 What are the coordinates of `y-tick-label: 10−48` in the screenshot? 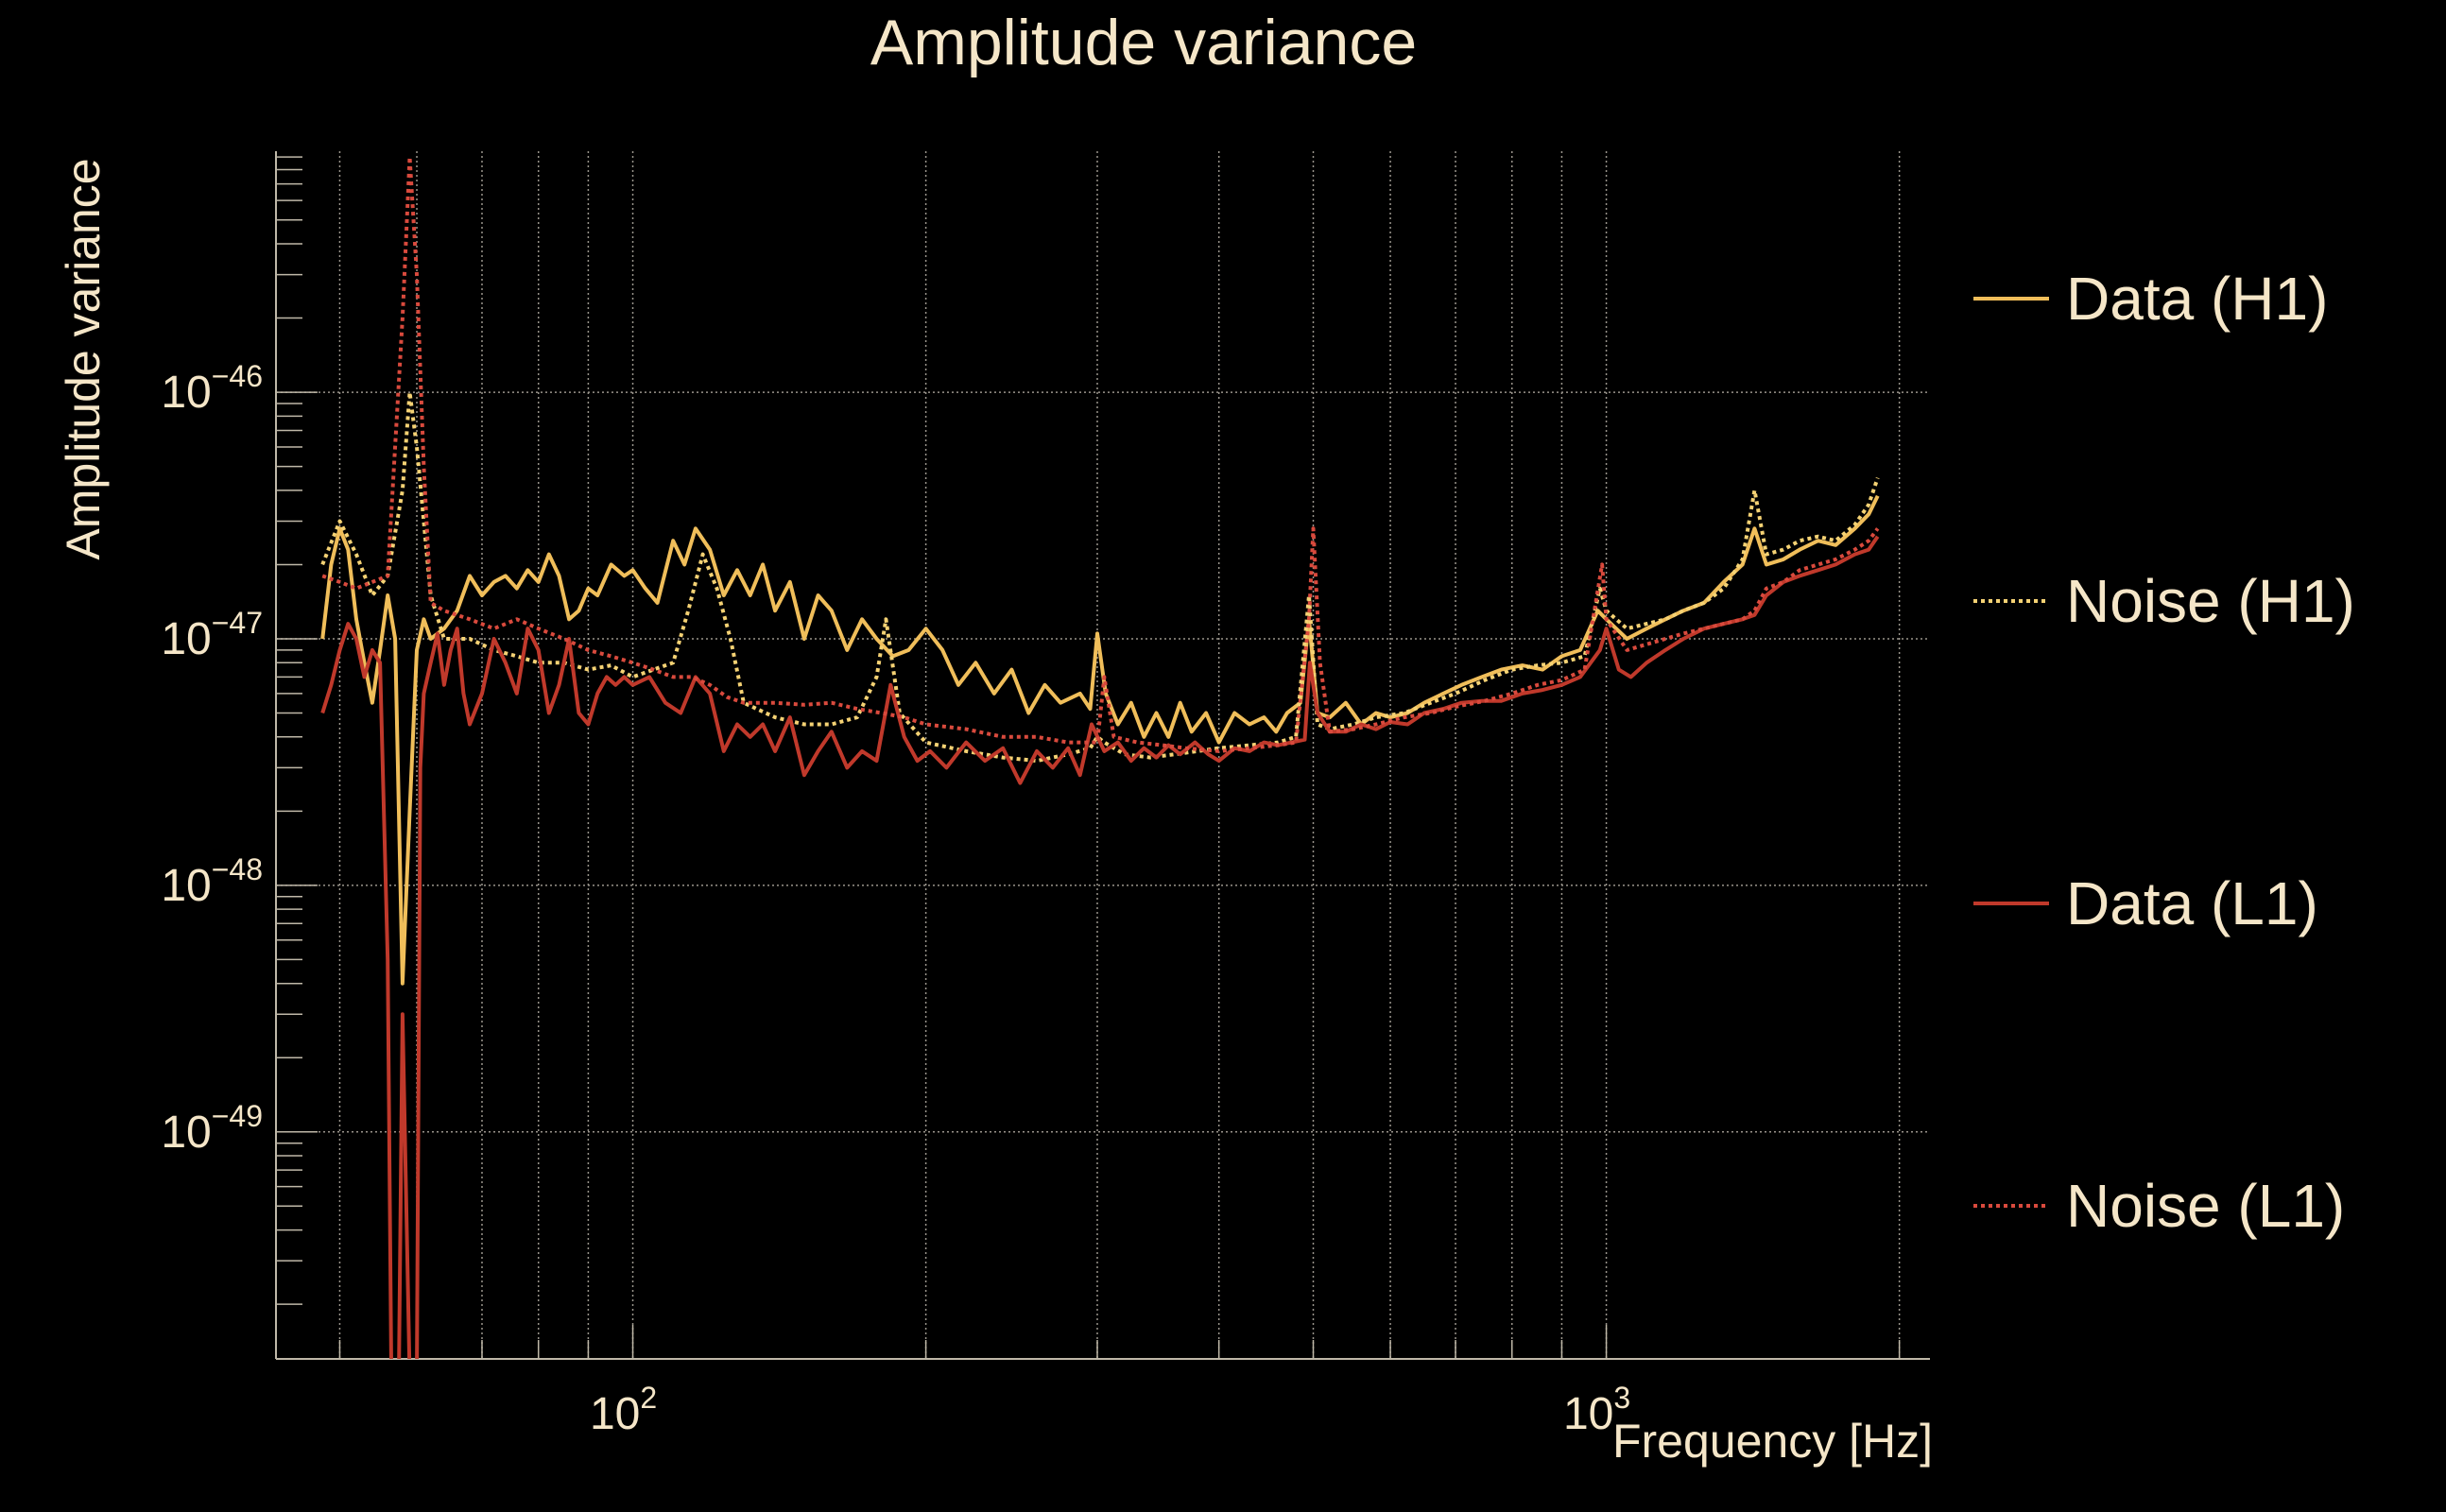 It's located at (212, 881).